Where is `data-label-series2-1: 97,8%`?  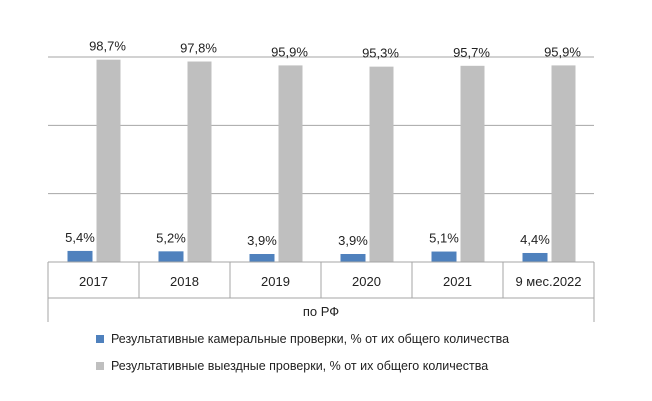 data-label-series2-1: 97,8% is located at coordinates (198, 48).